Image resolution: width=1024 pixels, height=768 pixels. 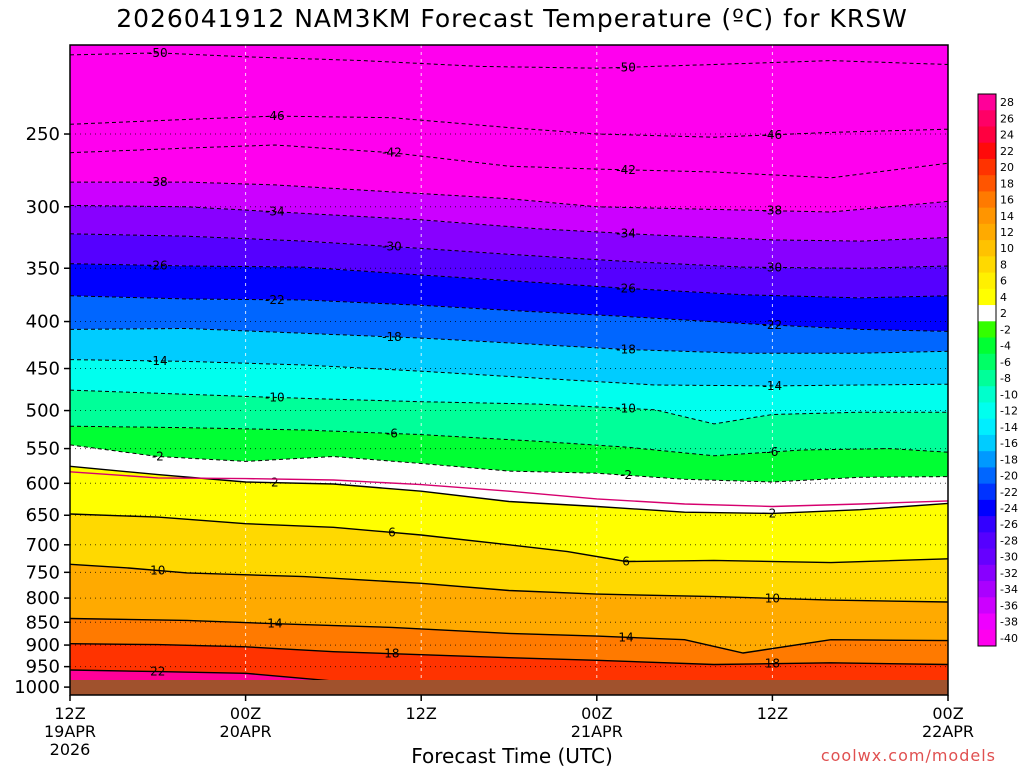 I want to click on colorbar-label: -20, so click(x=1009, y=476).